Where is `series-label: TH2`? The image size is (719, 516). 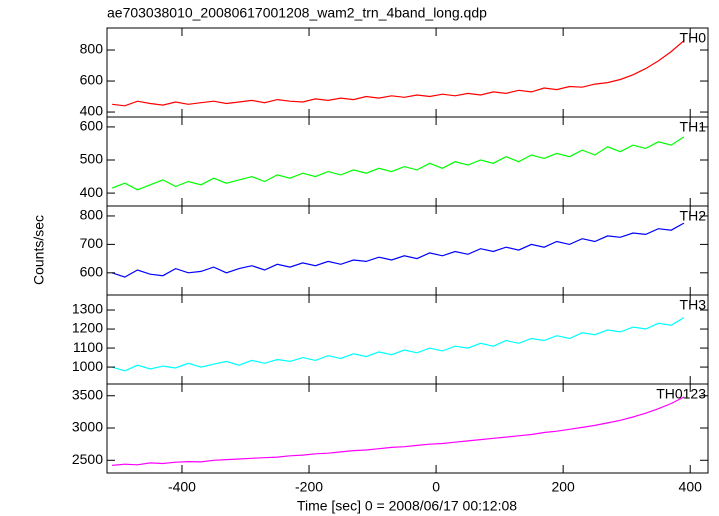 series-label: TH2 is located at coordinates (693, 216).